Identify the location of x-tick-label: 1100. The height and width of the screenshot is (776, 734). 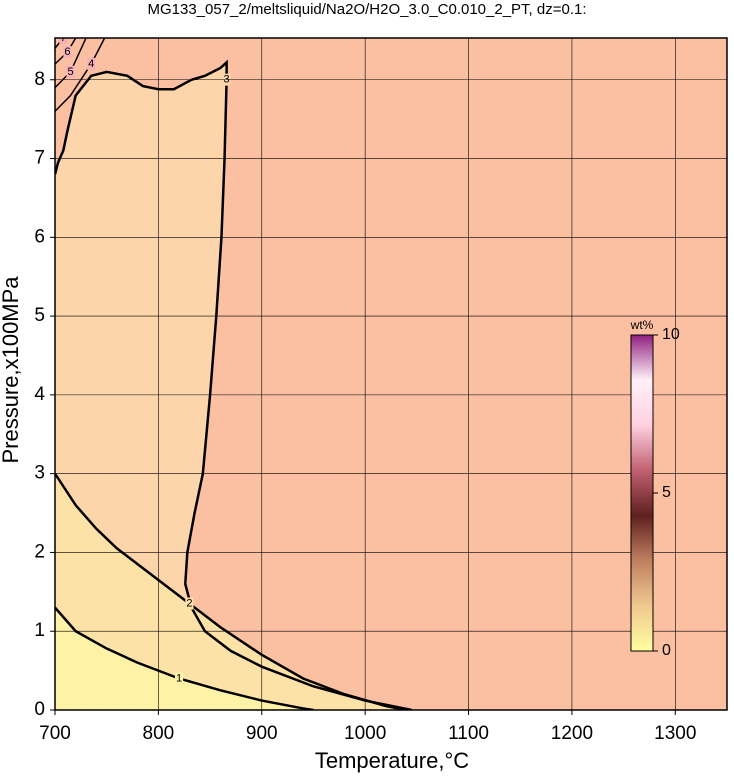
(468, 733).